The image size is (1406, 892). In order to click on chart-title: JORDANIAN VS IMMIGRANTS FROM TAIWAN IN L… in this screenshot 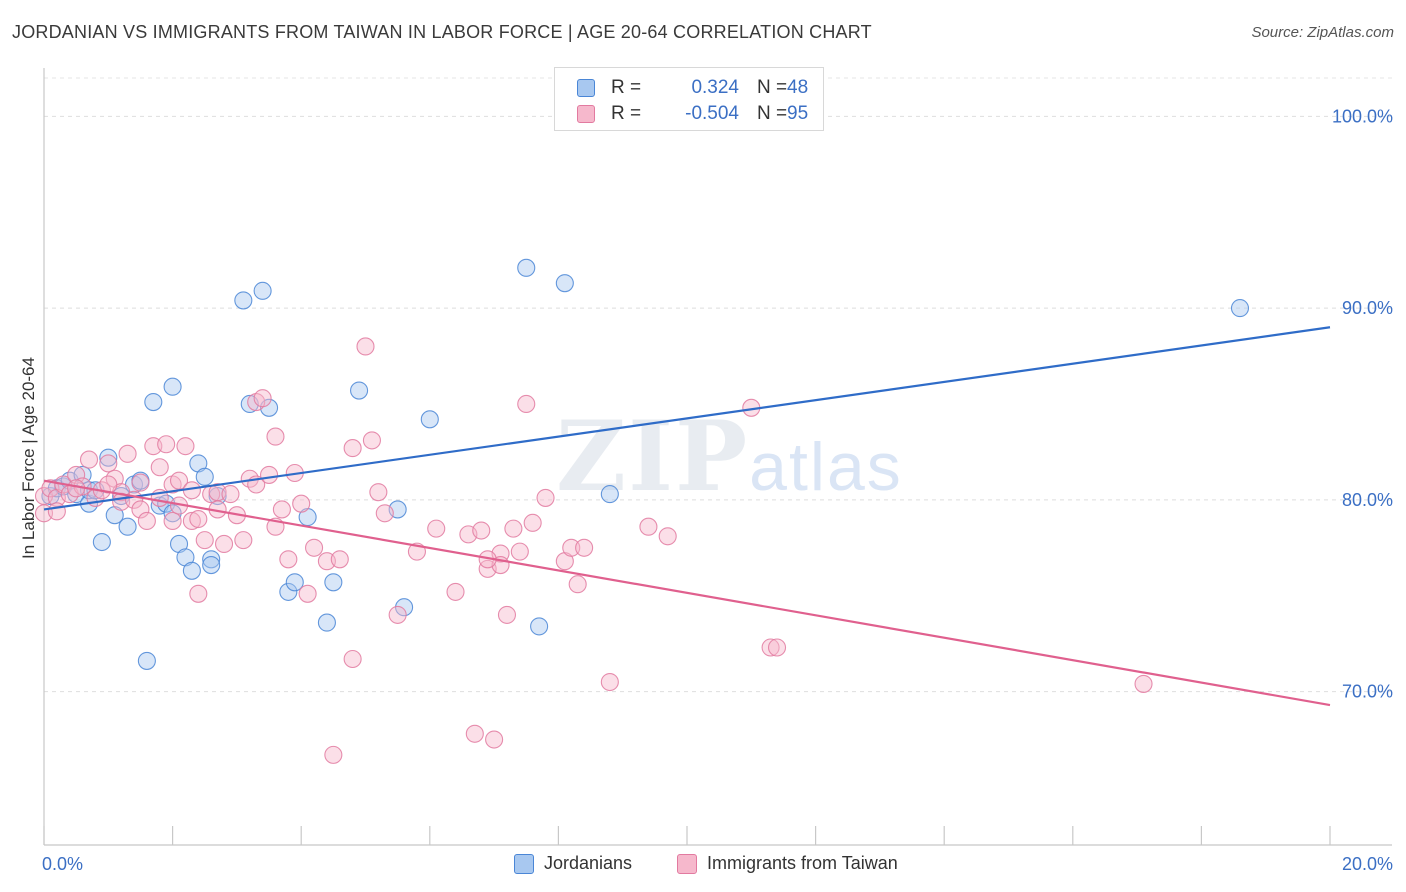, I will do `click(442, 32)`.